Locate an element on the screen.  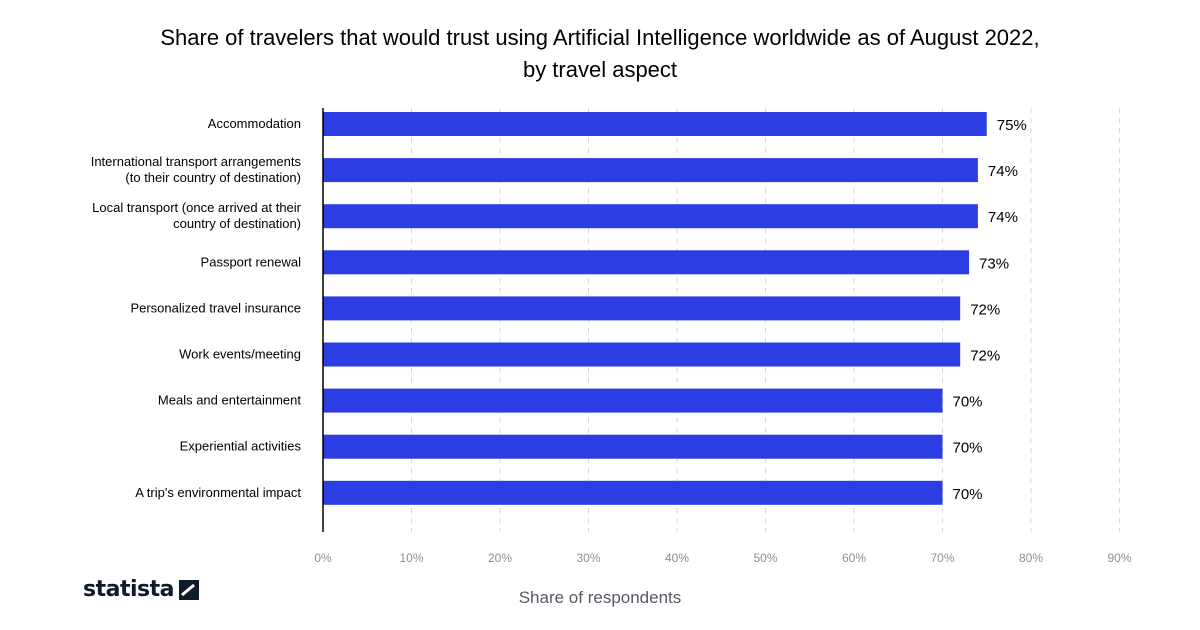
x-tick-label: 0% is located at coordinates (323, 558).